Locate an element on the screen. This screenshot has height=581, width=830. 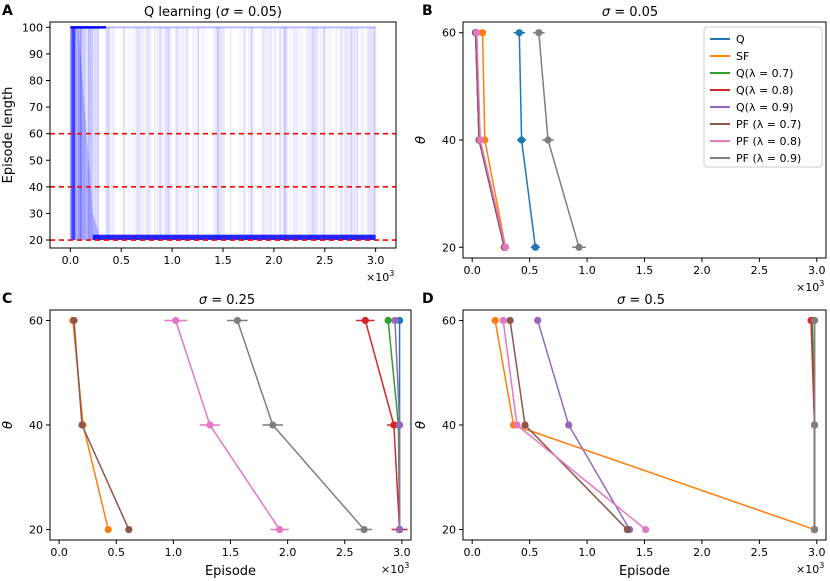
panel-letter-c: C is located at coordinates (7, 299).